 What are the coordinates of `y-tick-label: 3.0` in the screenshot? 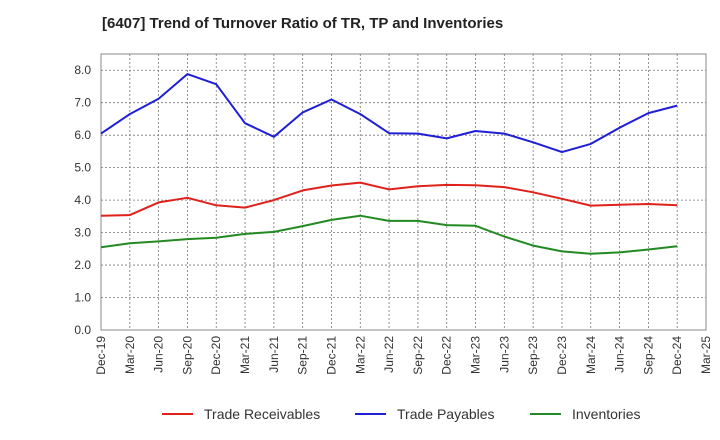 It's located at (82, 233).